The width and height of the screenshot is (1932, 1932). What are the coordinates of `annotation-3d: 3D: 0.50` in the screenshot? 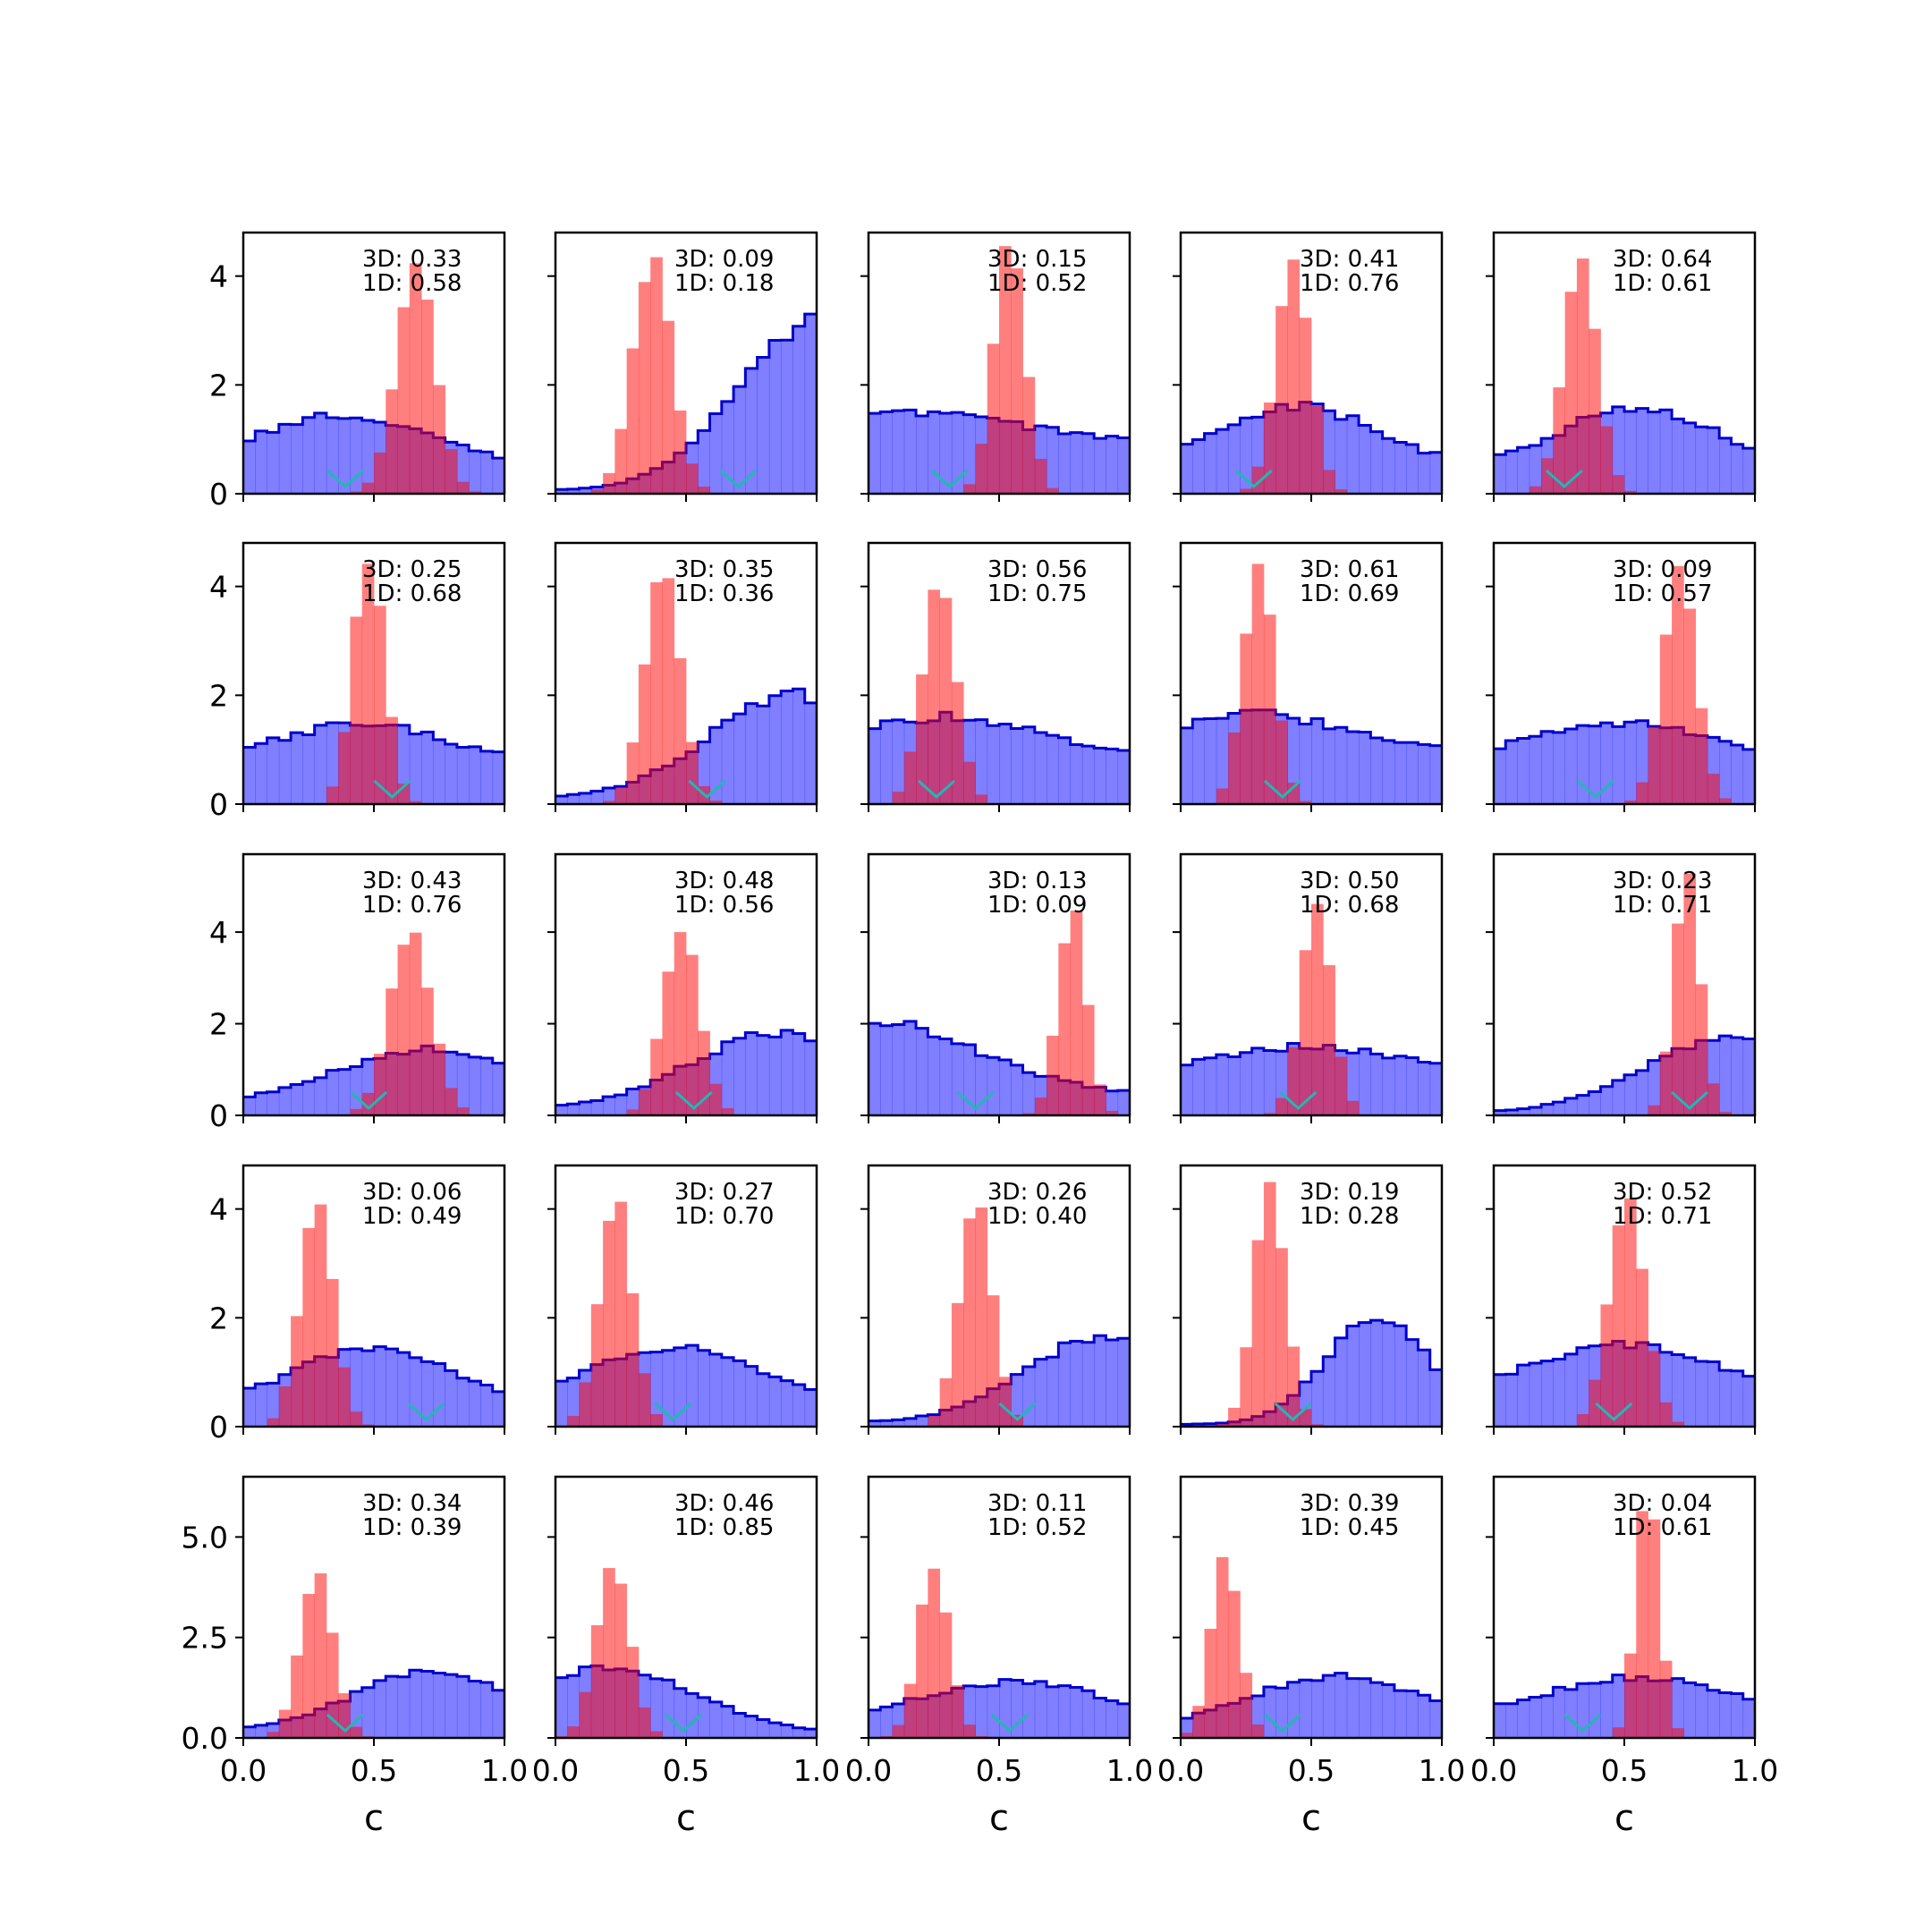 It's located at (1349, 881).